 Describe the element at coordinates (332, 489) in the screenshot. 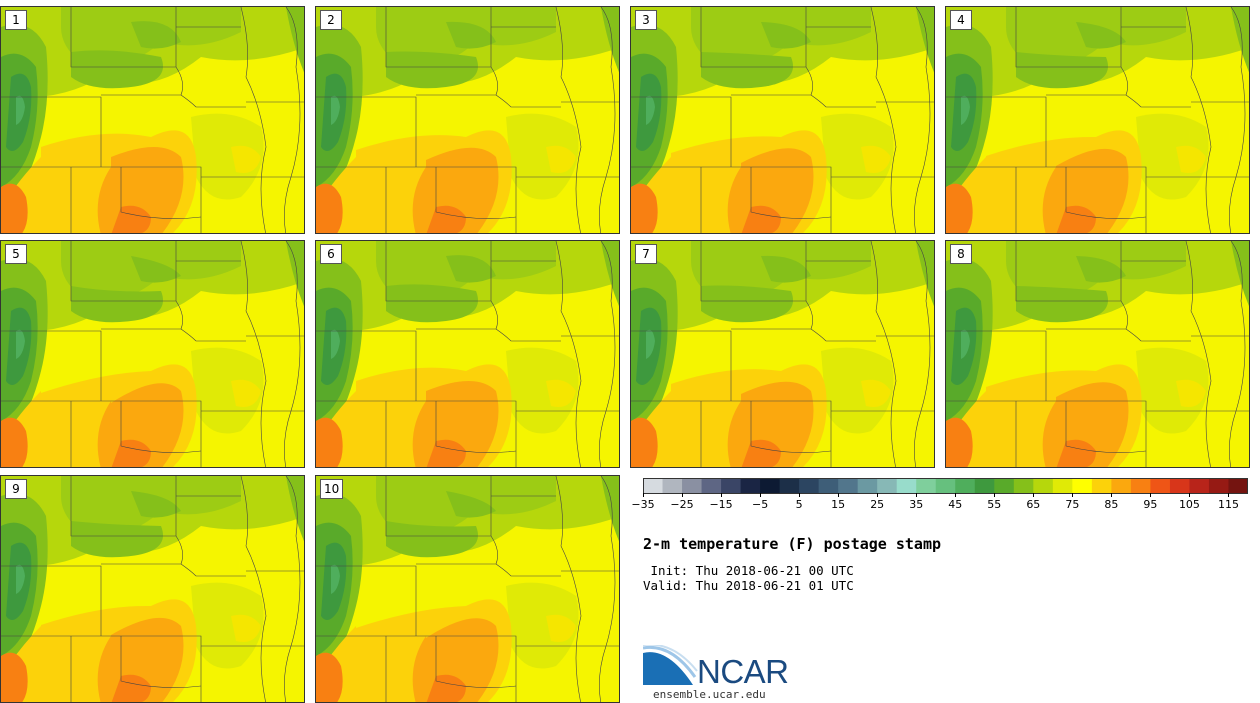

I see `member-label: 10` at that location.